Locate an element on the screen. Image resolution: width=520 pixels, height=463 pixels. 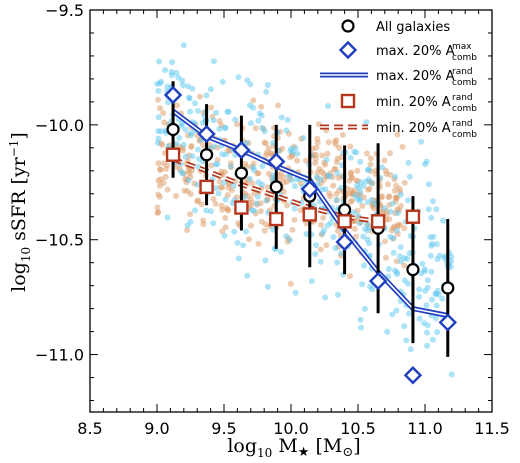
legend-label: min. 20% Arand comb is located at coordinates (426, 129).